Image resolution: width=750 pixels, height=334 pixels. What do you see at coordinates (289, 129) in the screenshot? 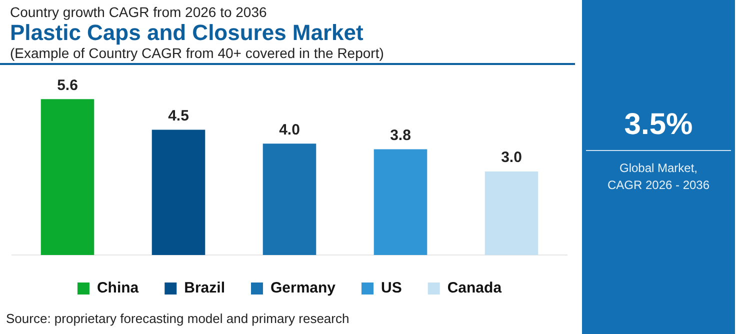
I see `data-label: 4.0` at bounding box center [289, 129].